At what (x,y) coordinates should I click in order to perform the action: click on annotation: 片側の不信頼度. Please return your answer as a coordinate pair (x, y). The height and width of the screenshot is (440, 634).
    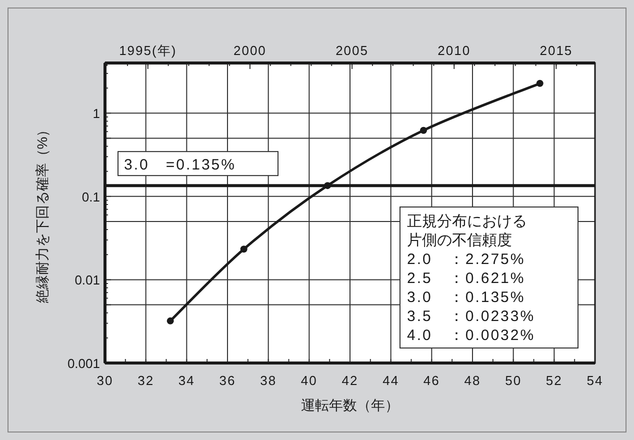
    Looking at the image, I should click on (459, 240).